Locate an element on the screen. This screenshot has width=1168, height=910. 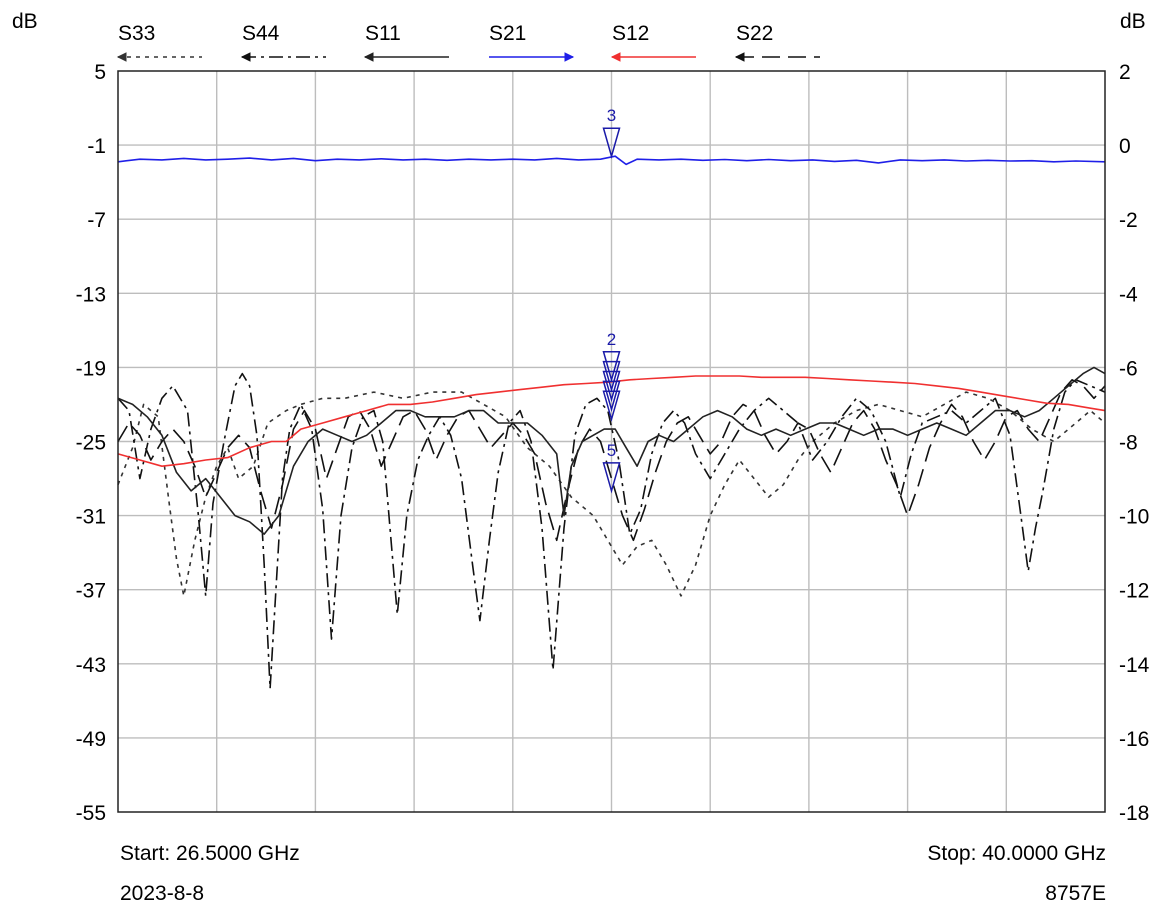
left-tick-label: -31 is located at coordinates (91, 517).